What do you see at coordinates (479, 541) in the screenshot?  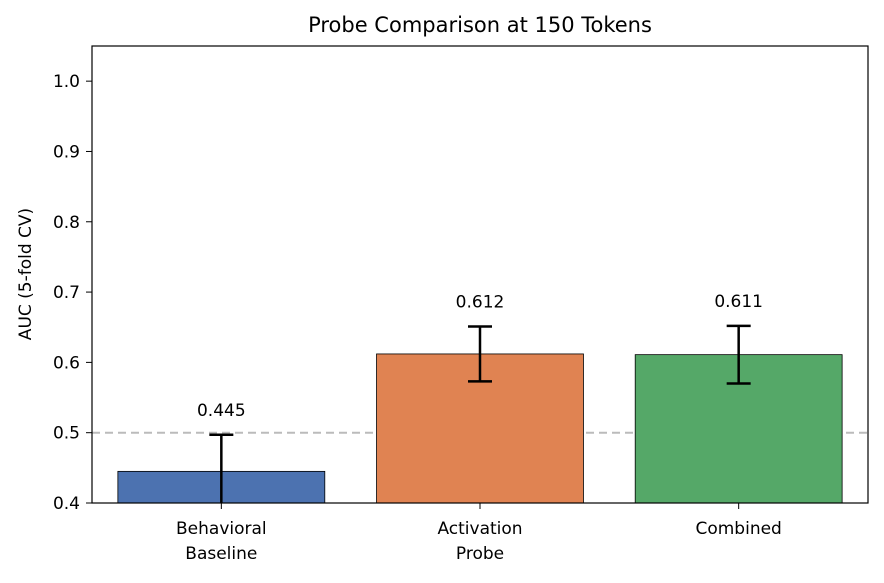 I see `x-tick-label: Activation Probe` at bounding box center [479, 541].